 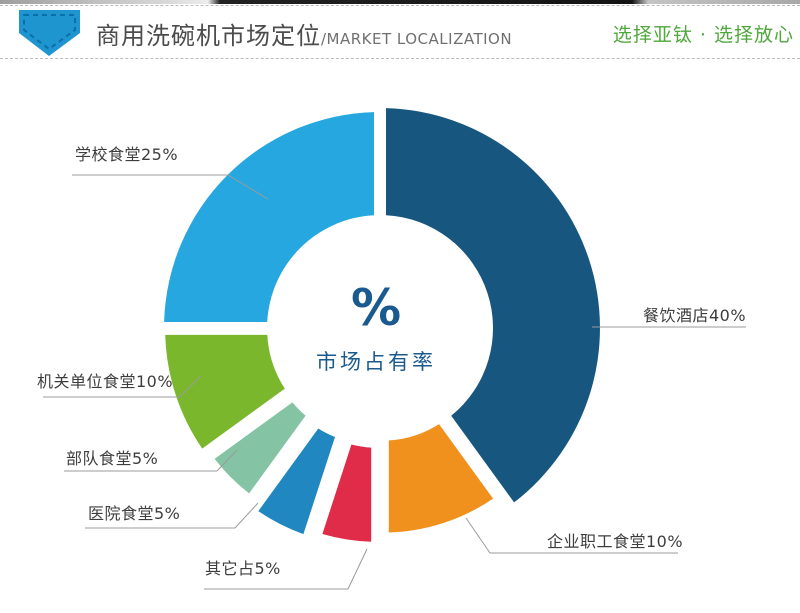 I want to click on page-title-cn: 商用洗碗机市场定位, so click(x=208, y=36).